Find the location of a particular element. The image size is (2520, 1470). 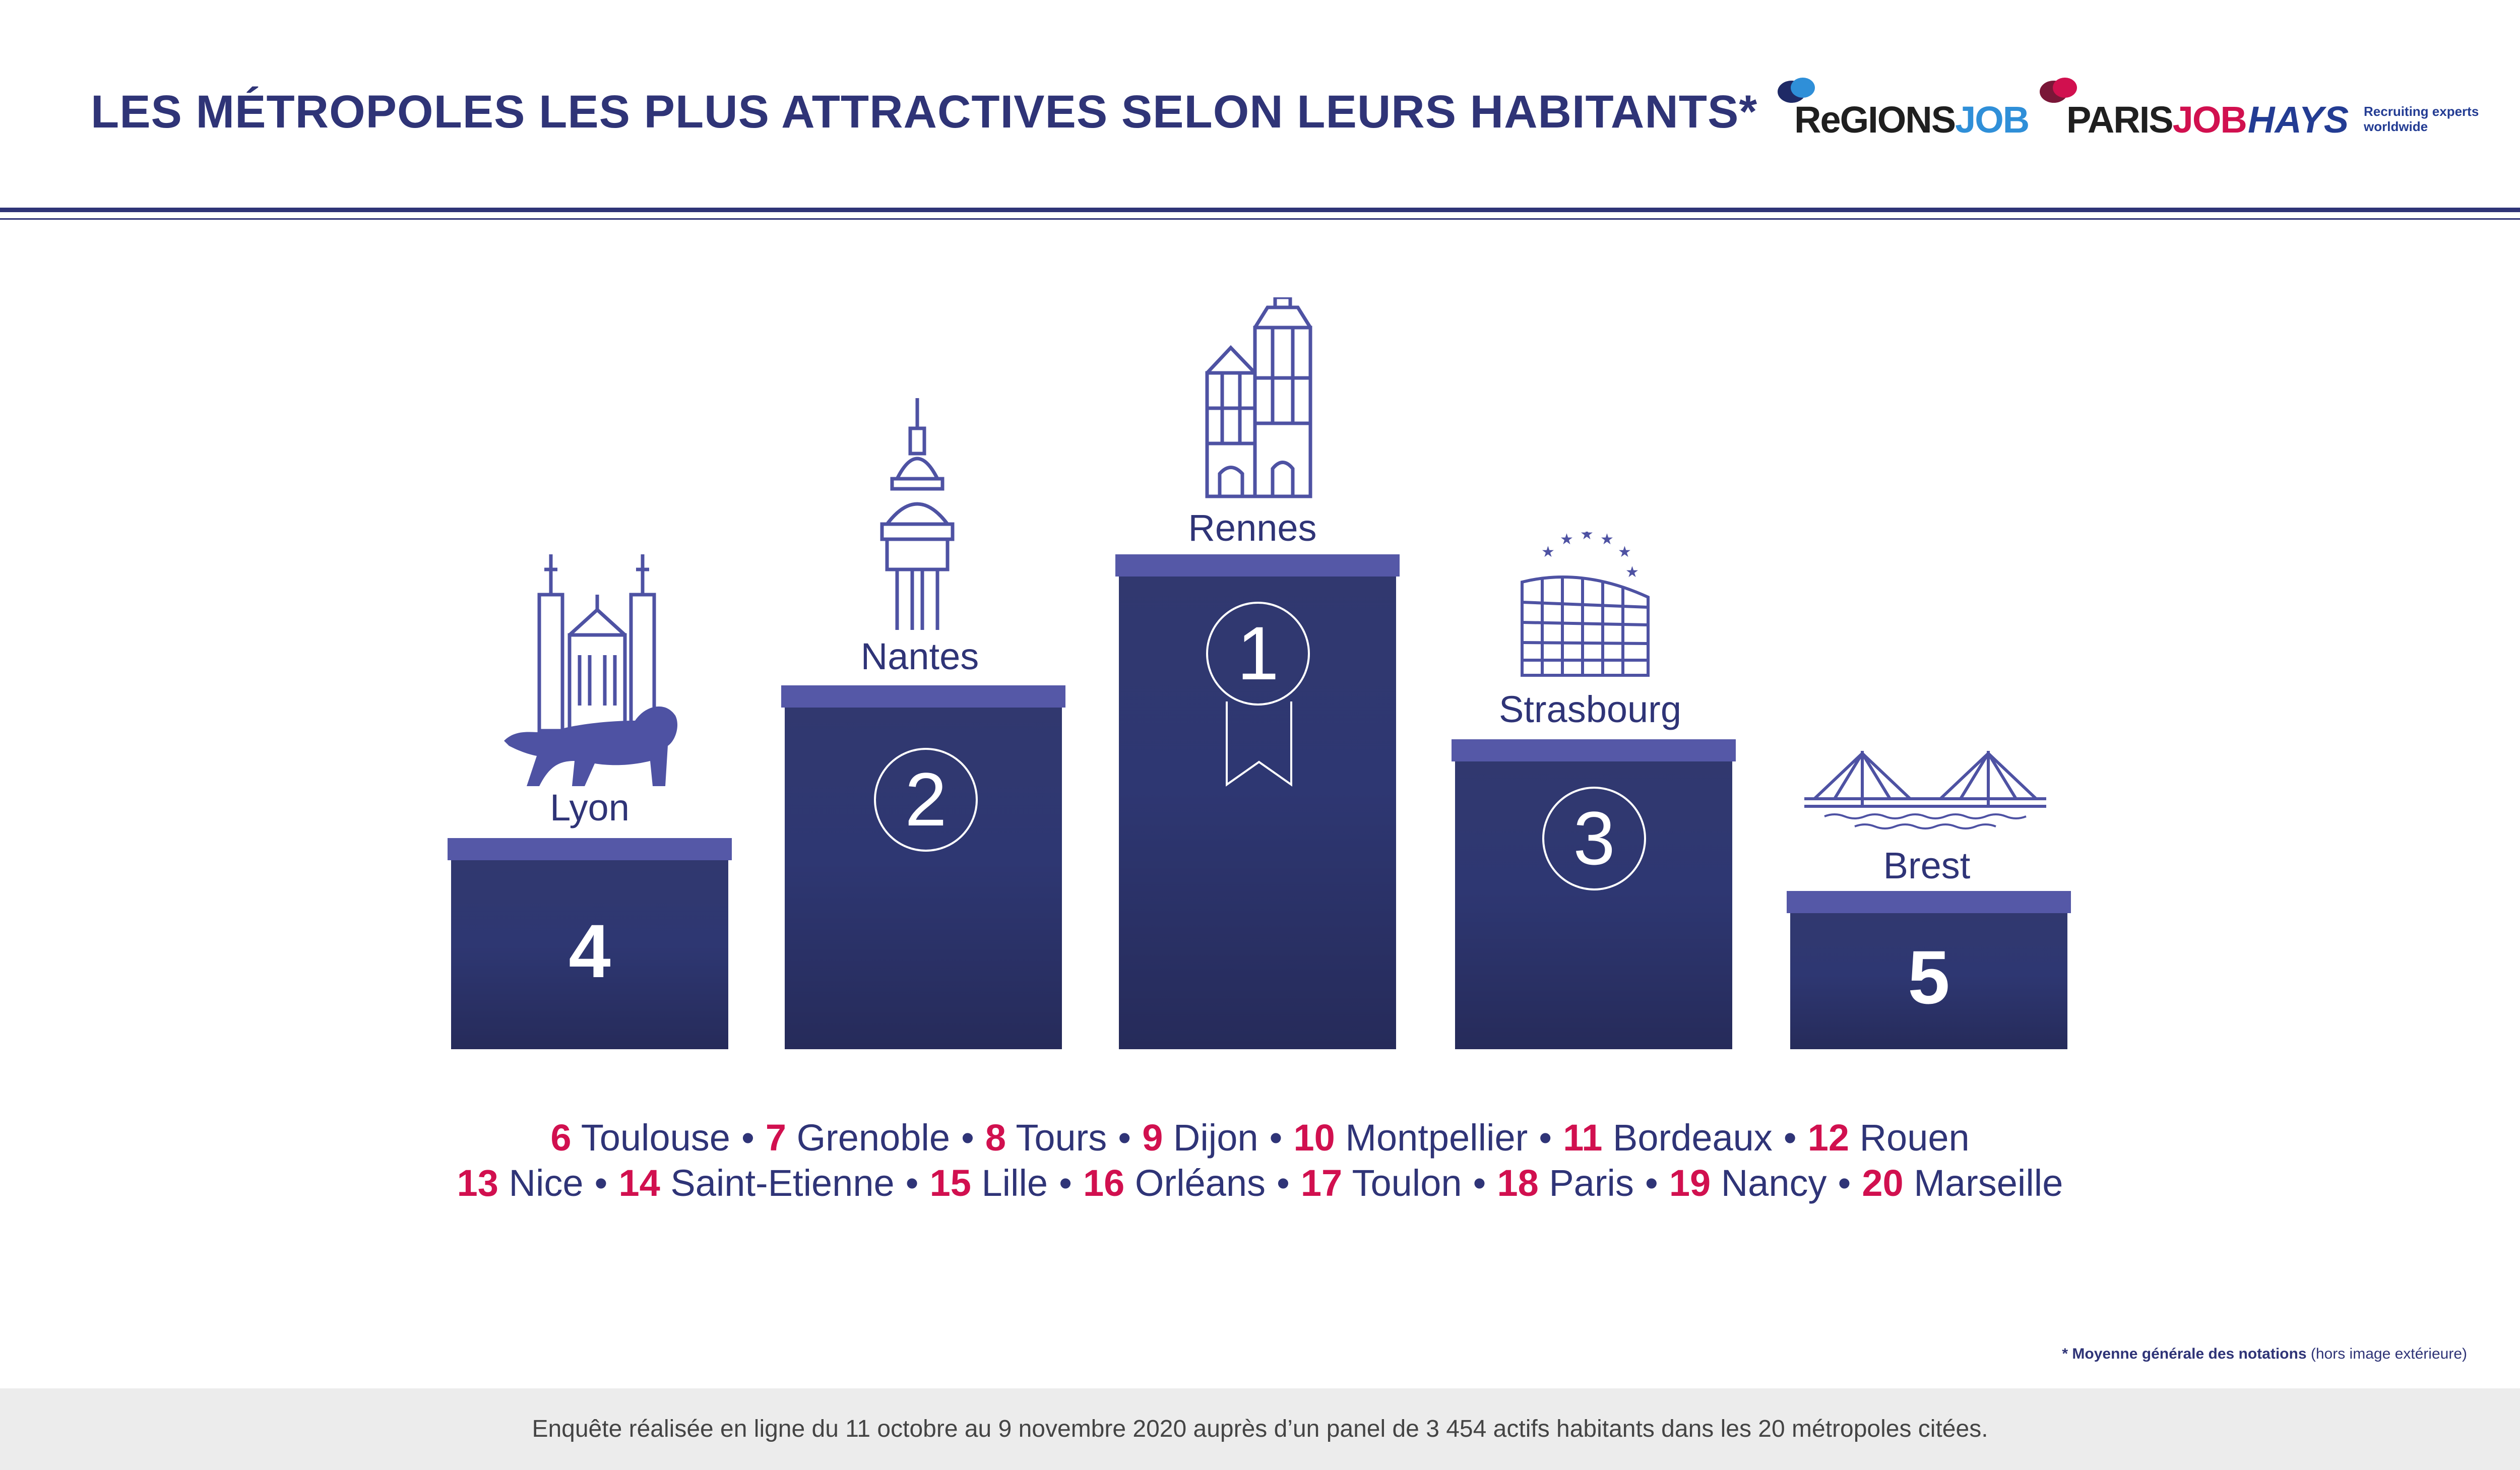

regionsjob-logo-accent: JOB is located at coordinates (1992, 120).